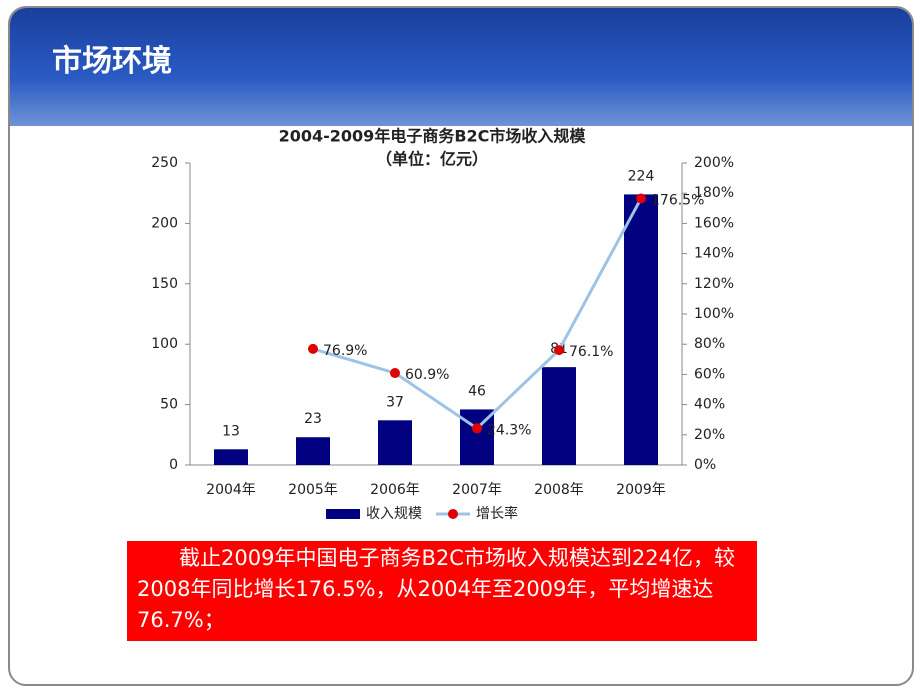  Describe the element at coordinates (477, 490) in the screenshot. I see `x-tick-label: 2007年` at that location.